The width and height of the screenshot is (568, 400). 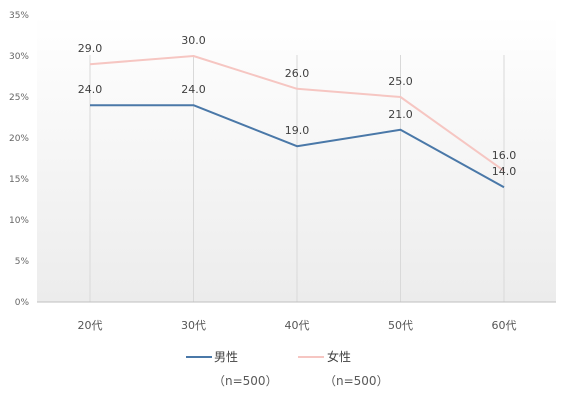 I want to click on data-label: 19.0, so click(x=297, y=130).